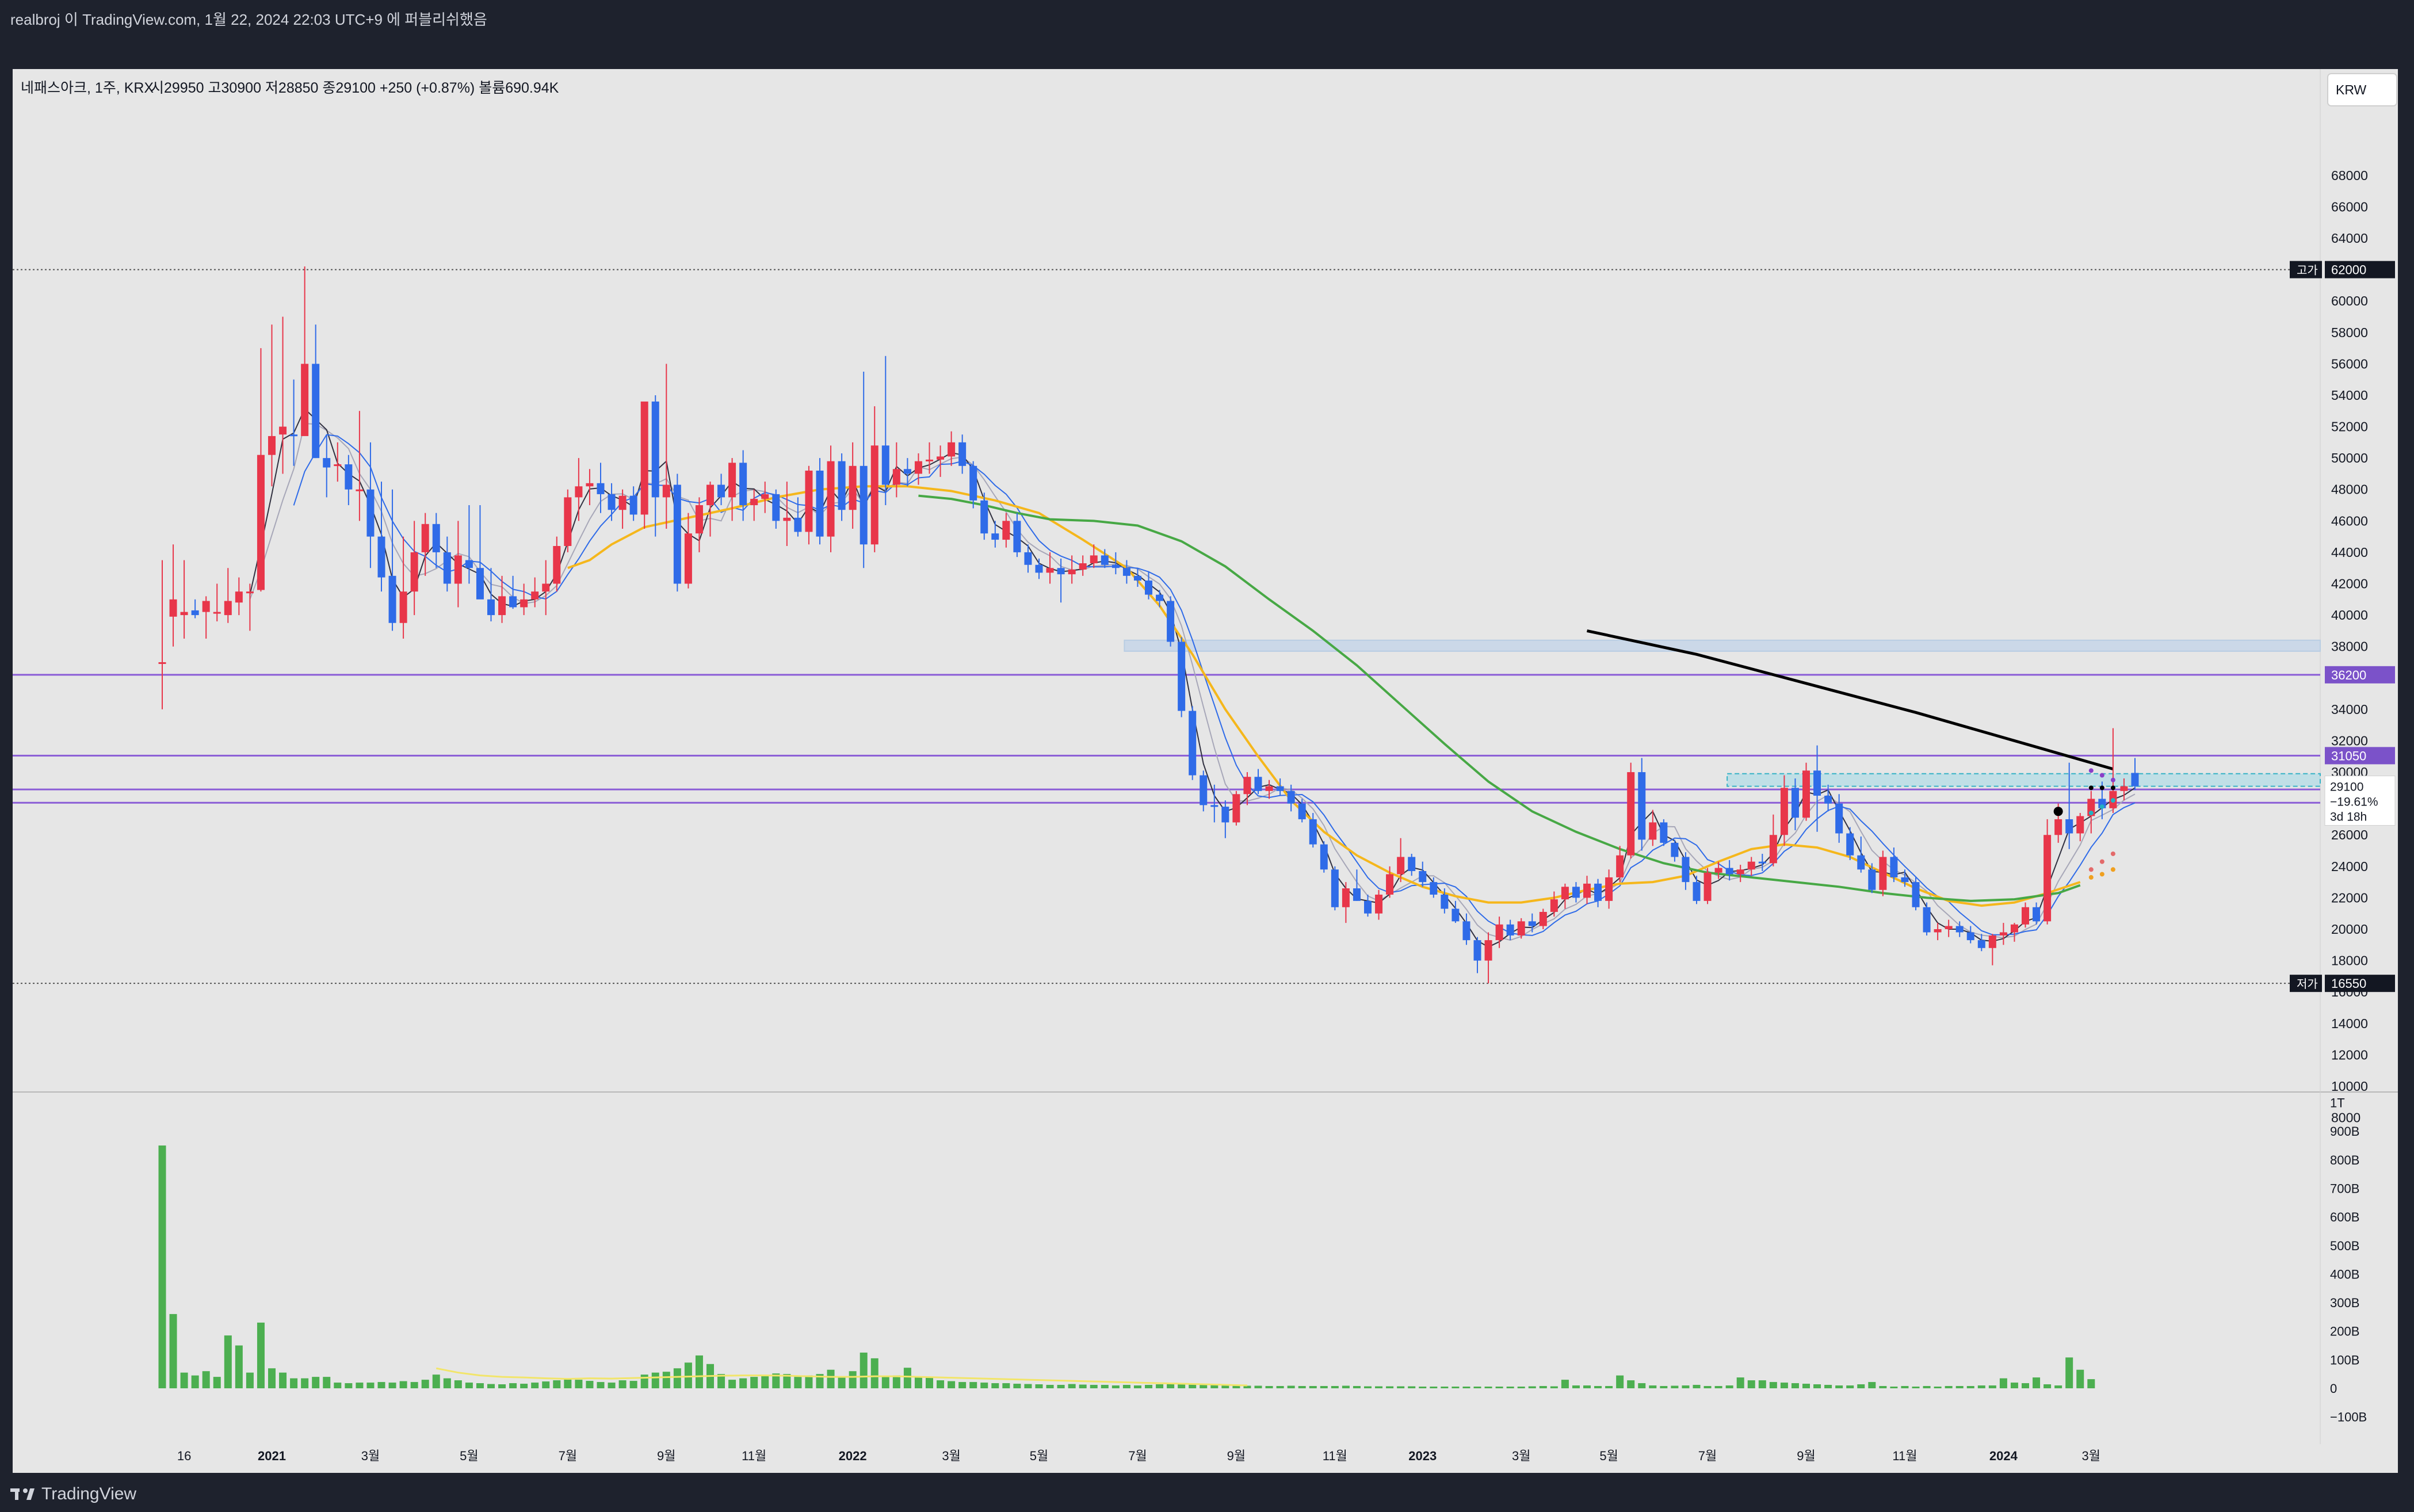 The image size is (2414, 1512). Describe the element at coordinates (1422, 1456) in the screenshot. I see `time-tick-label: 2023` at that location.